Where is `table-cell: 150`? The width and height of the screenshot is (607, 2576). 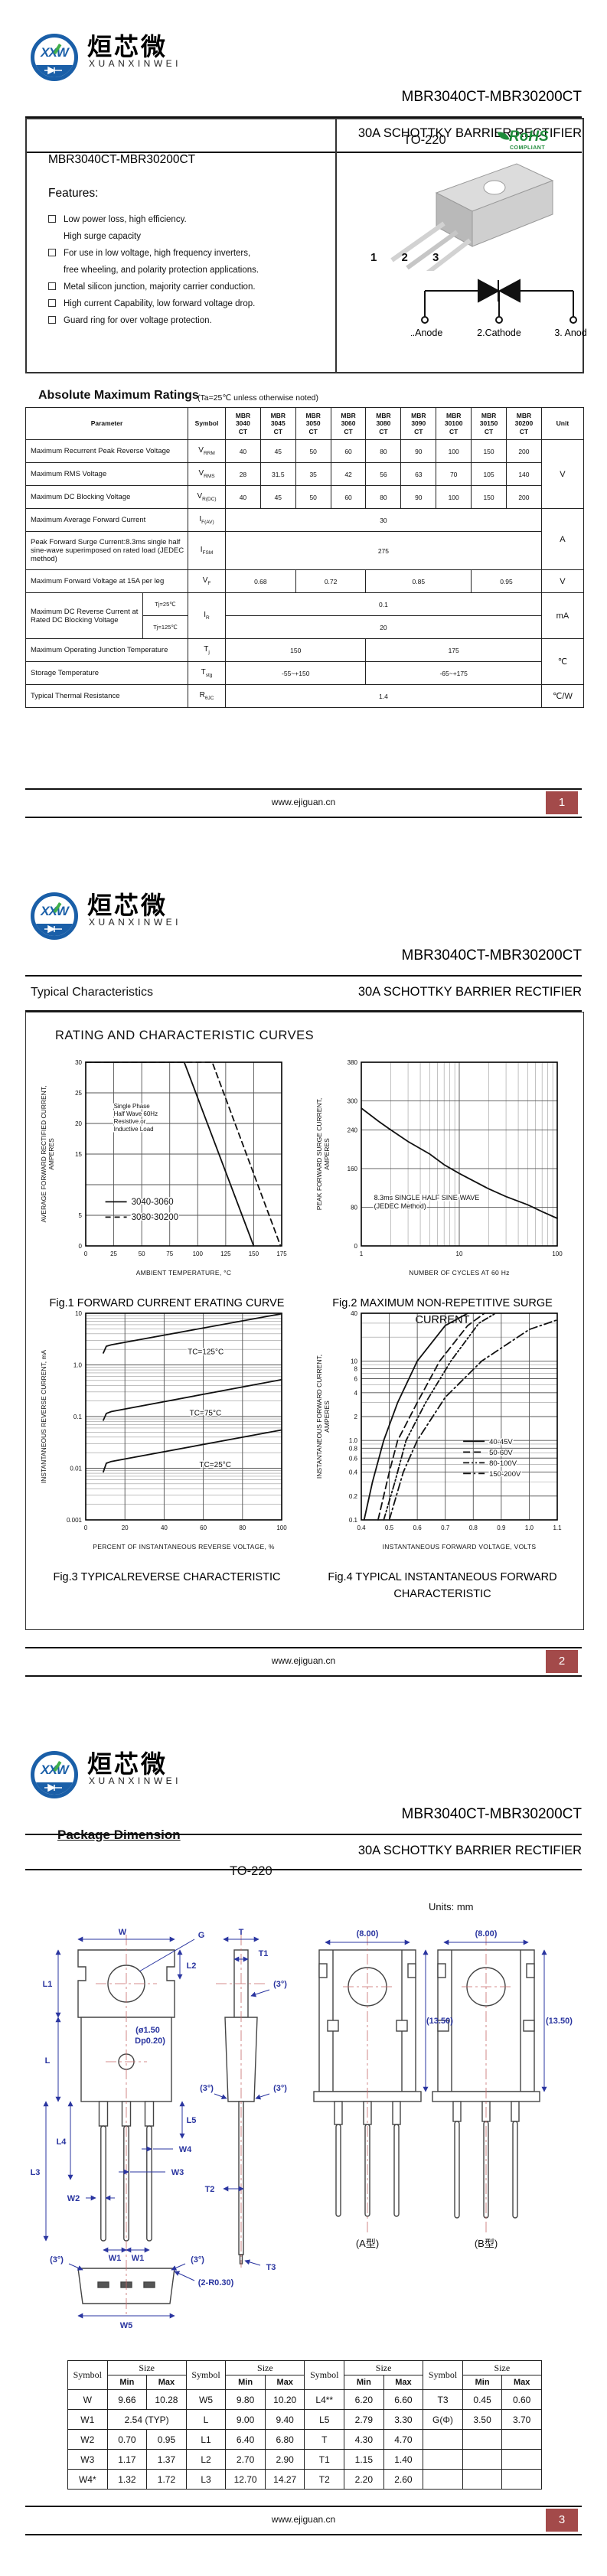 table-cell: 150 is located at coordinates (489, 497).